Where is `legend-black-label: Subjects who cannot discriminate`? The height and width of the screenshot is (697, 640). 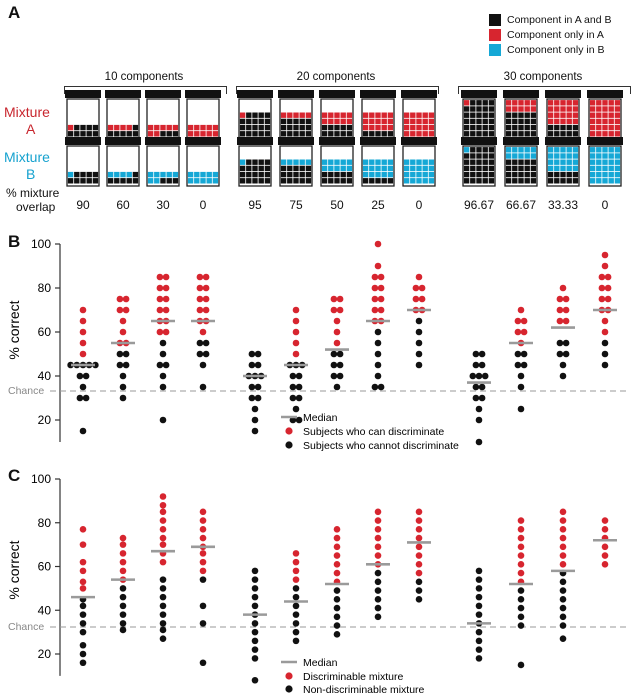
legend-black-label: Subjects who cannot discriminate is located at coordinates (381, 446).